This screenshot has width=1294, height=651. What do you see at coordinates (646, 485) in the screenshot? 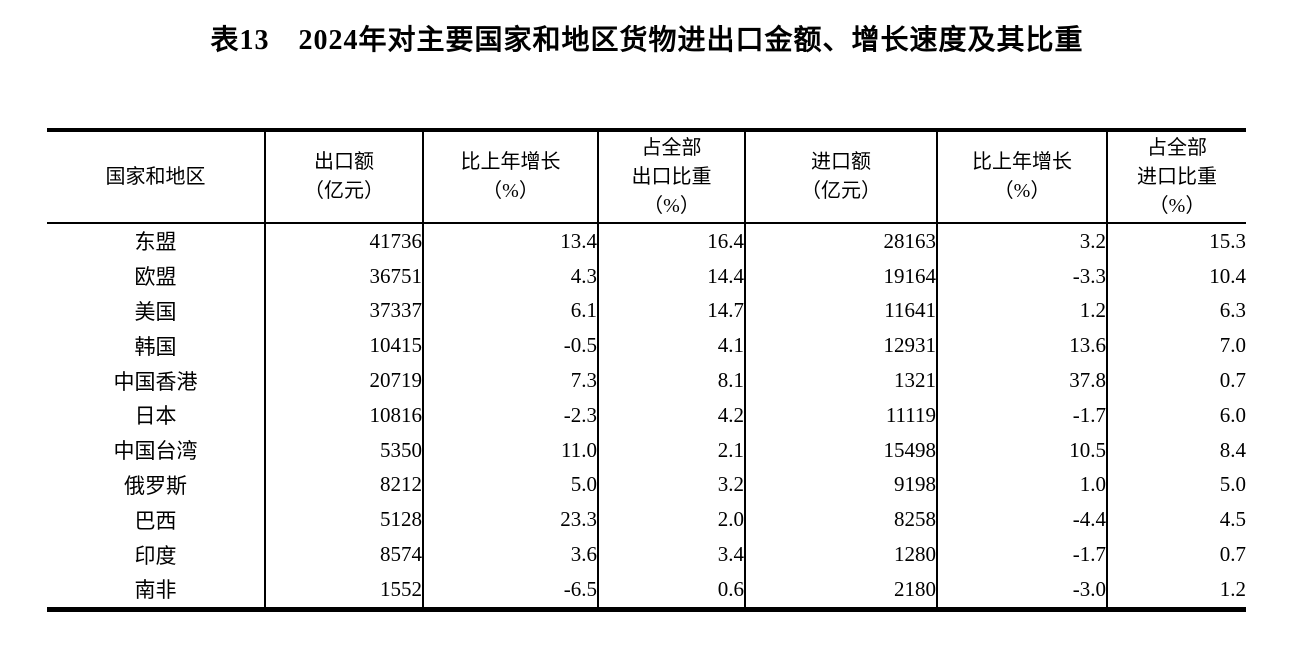
I see `table-row: 俄罗斯 8212 5.0 3.2 9198 1.0 5.0` at bounding box center [646, 485].